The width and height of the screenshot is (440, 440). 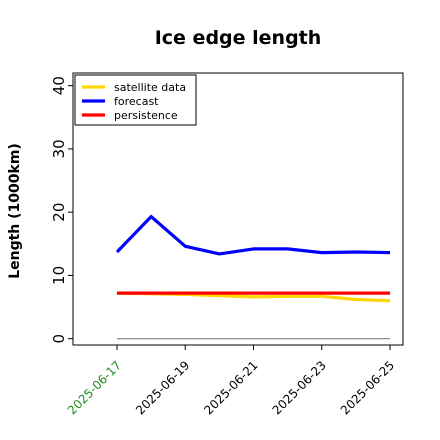 What do you see at coordinates (59, 85) in the screenshot?
I see `y-tick-label: 40` at bounding box center [59, 85].